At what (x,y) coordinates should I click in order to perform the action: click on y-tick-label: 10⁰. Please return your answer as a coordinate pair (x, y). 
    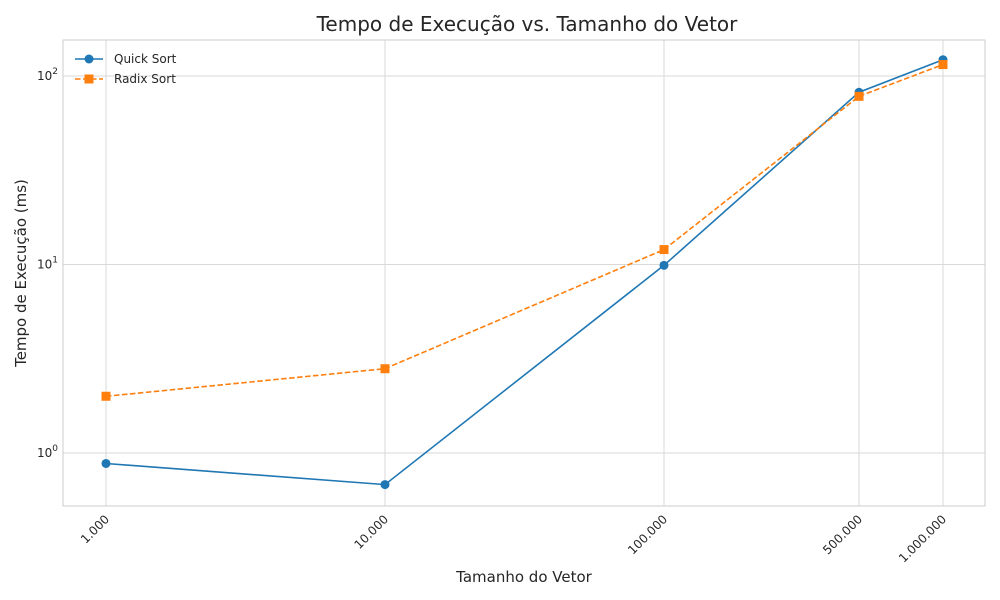
    Looking at the image, I should click on (47, 452).